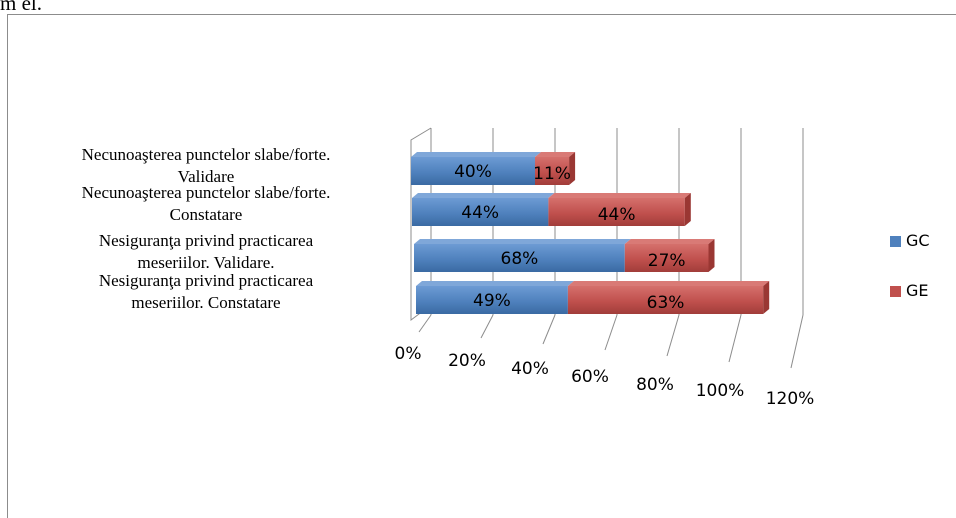 Image resolution: width=956 pixels, height=518 pixels. Describe the element at coordinates (21, 7) in the screenshot. I see `preceding-text-fragment: m el.` at that location.